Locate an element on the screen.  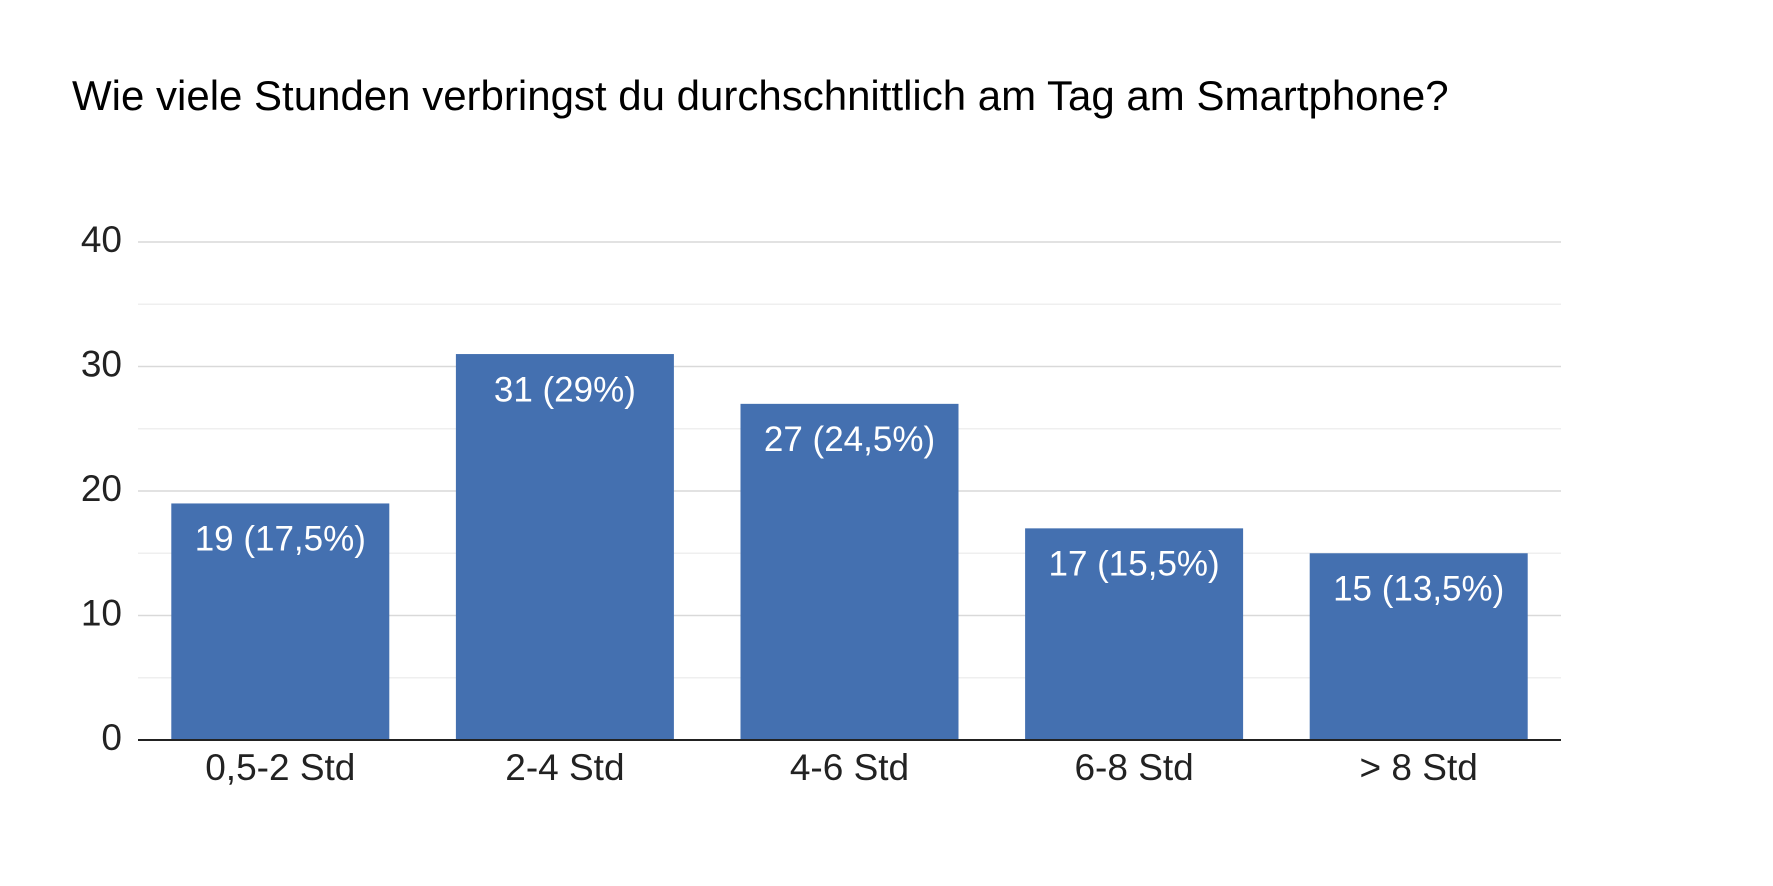
y-tick-label: 10 is located at coordinates (101, 612).